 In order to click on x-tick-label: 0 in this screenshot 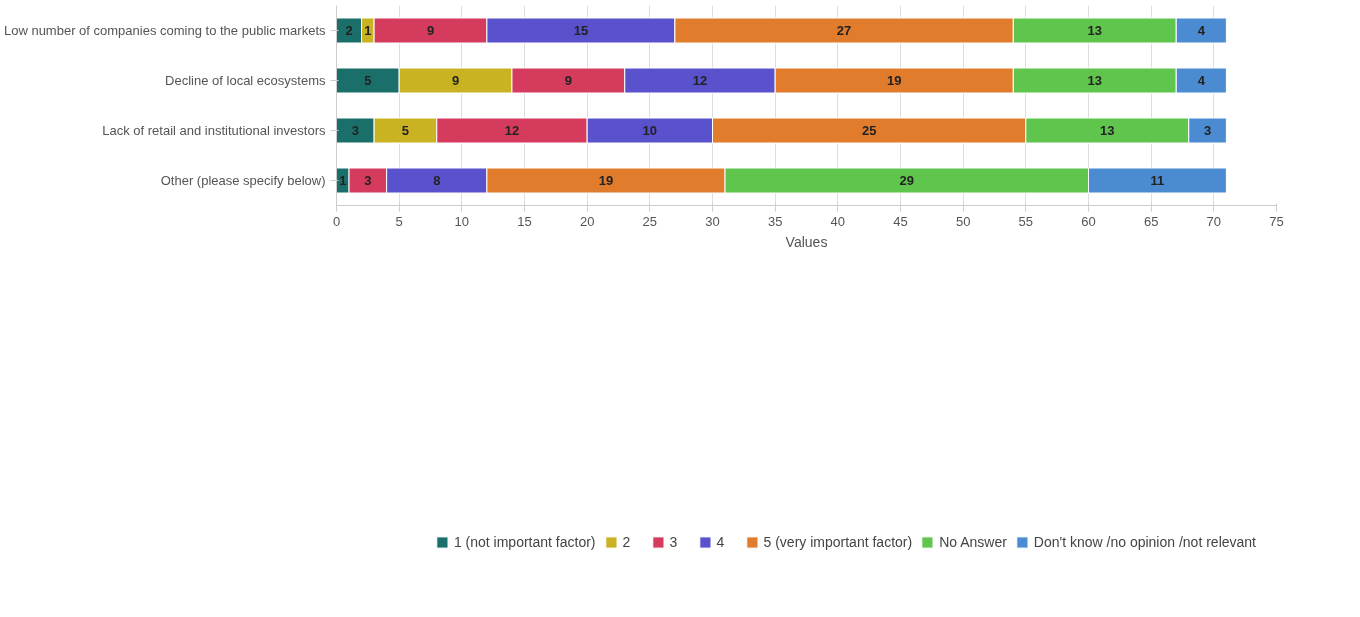, I will do `click(336, 221)`.